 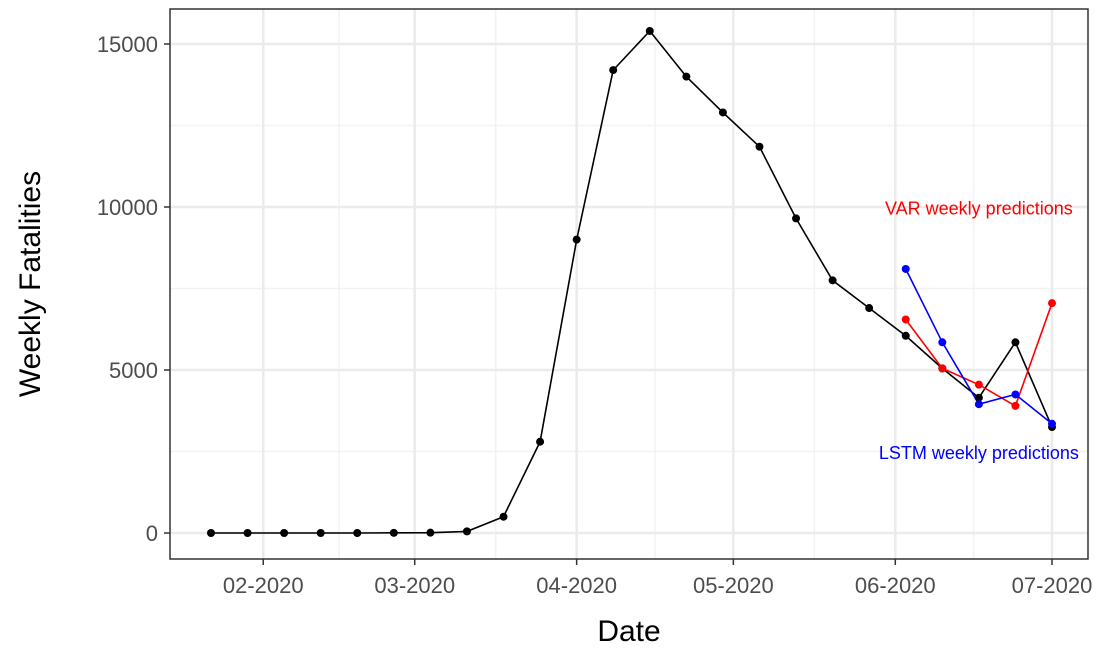 I want to click on x-tick-label: 02-2020, so click(x=263, y=585).